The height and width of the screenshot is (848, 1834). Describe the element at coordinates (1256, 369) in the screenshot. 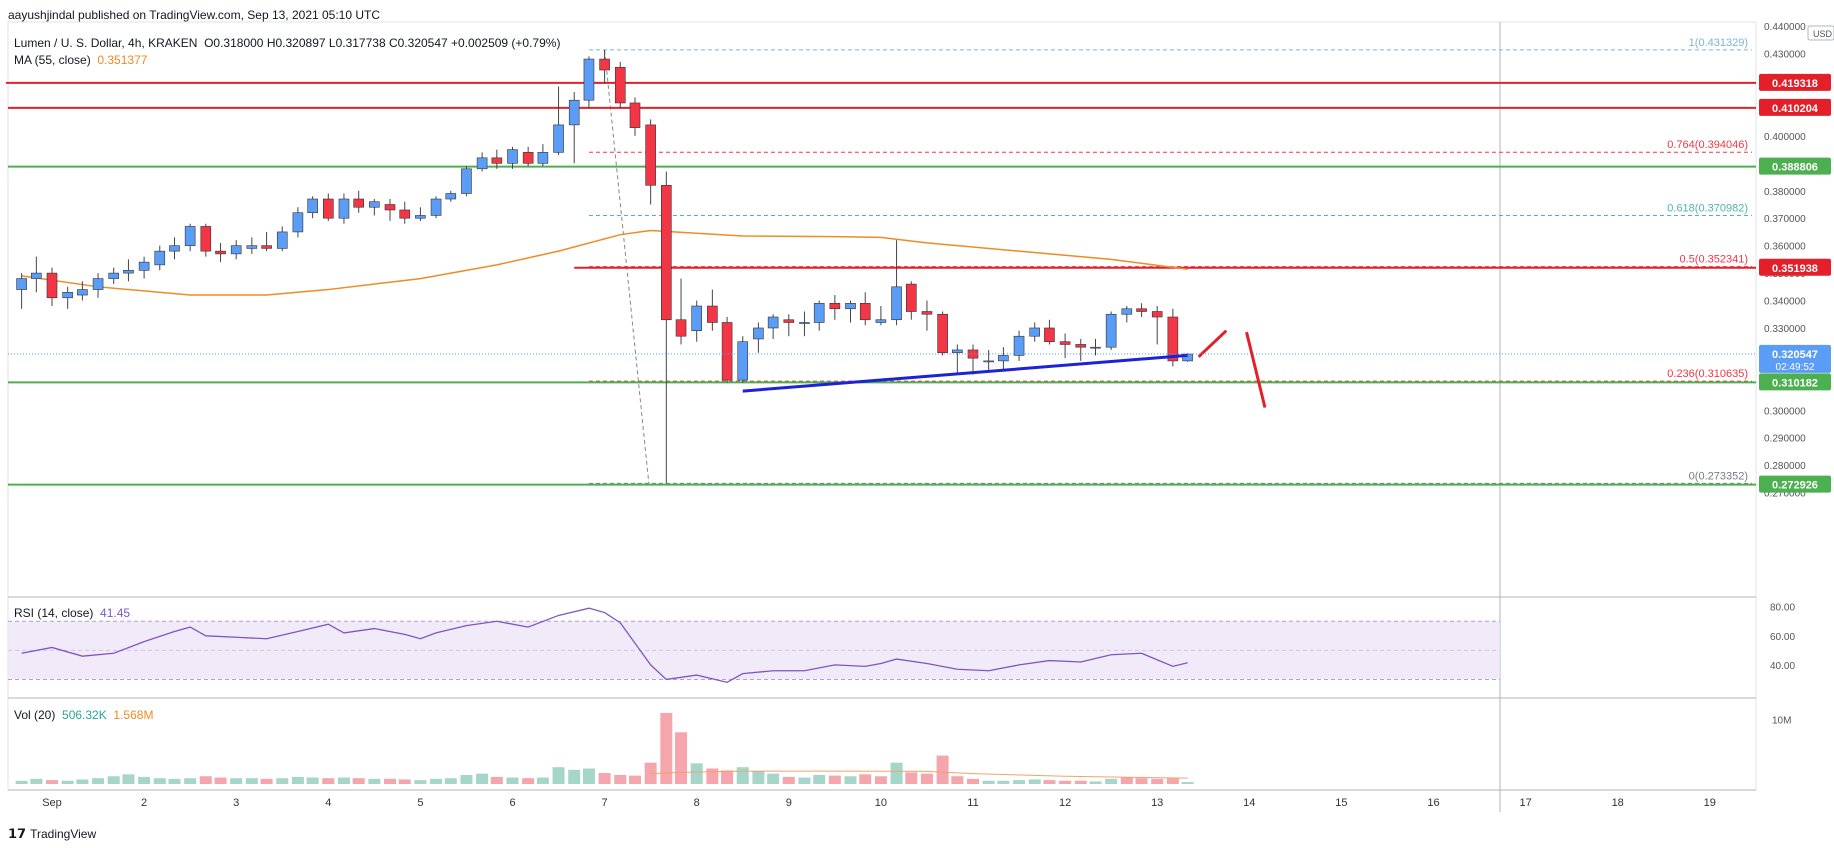

I see `projection-down-stroke` at that location.